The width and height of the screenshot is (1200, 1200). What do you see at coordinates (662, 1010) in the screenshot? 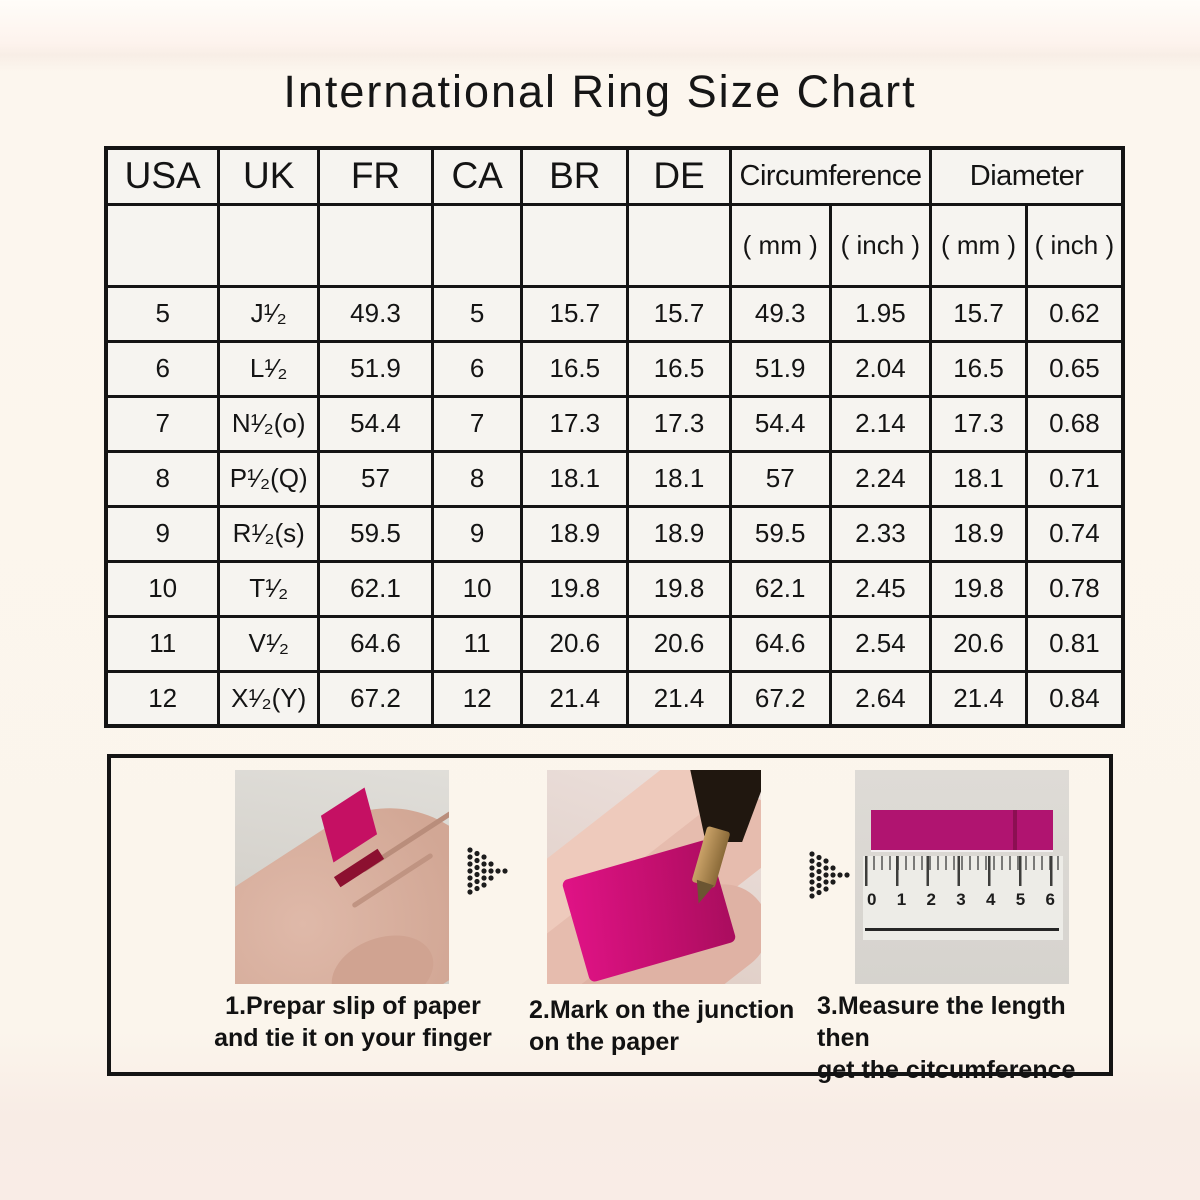
I see `step-2-caption-line-1: 2.Mark on the junction` at bounding box center [662, 1010].